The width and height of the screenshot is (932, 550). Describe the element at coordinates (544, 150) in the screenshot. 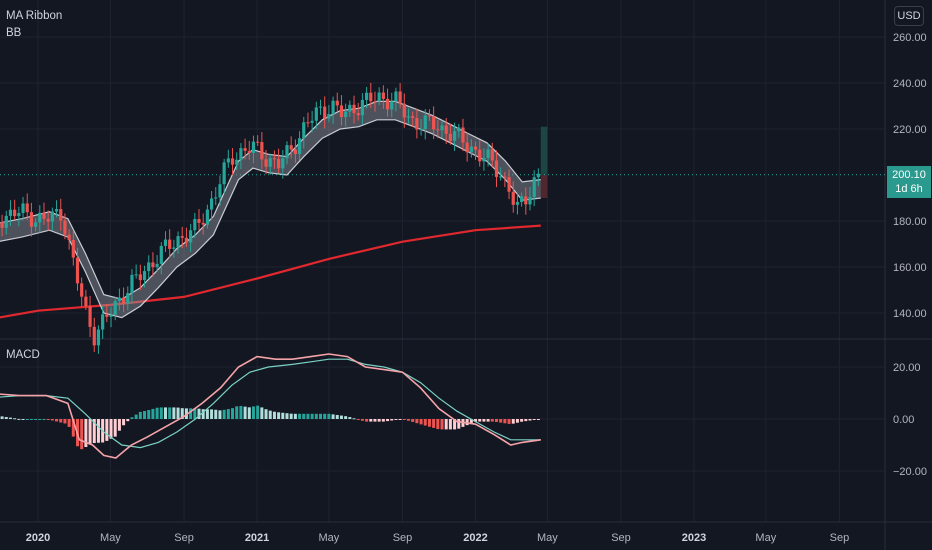

I see `target-zone` at that location.